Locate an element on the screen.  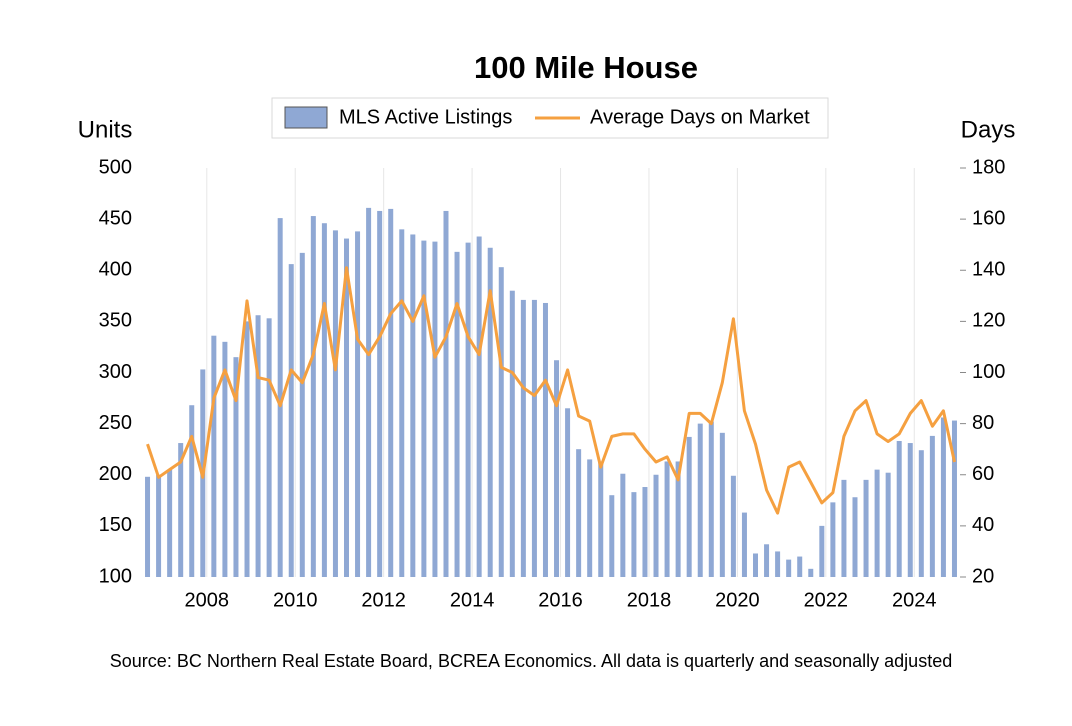
x-tick-label: 2020 is located at coordinates (737, 600).